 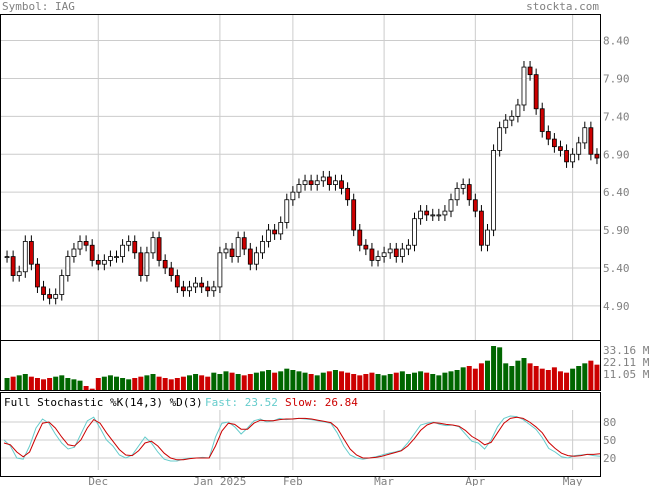 I want to click on x-tick-label: Dec, so click(x=98, y=480).